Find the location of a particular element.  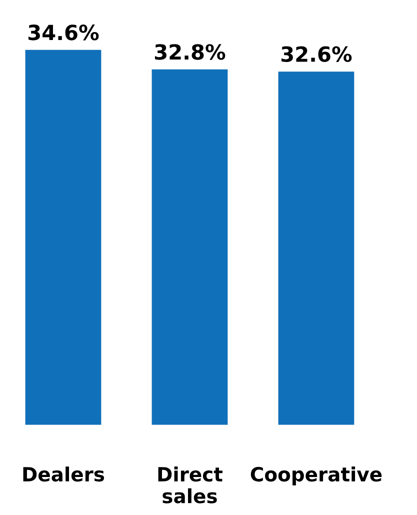

data-label: 34.6% is located at coordinates (63, 32).